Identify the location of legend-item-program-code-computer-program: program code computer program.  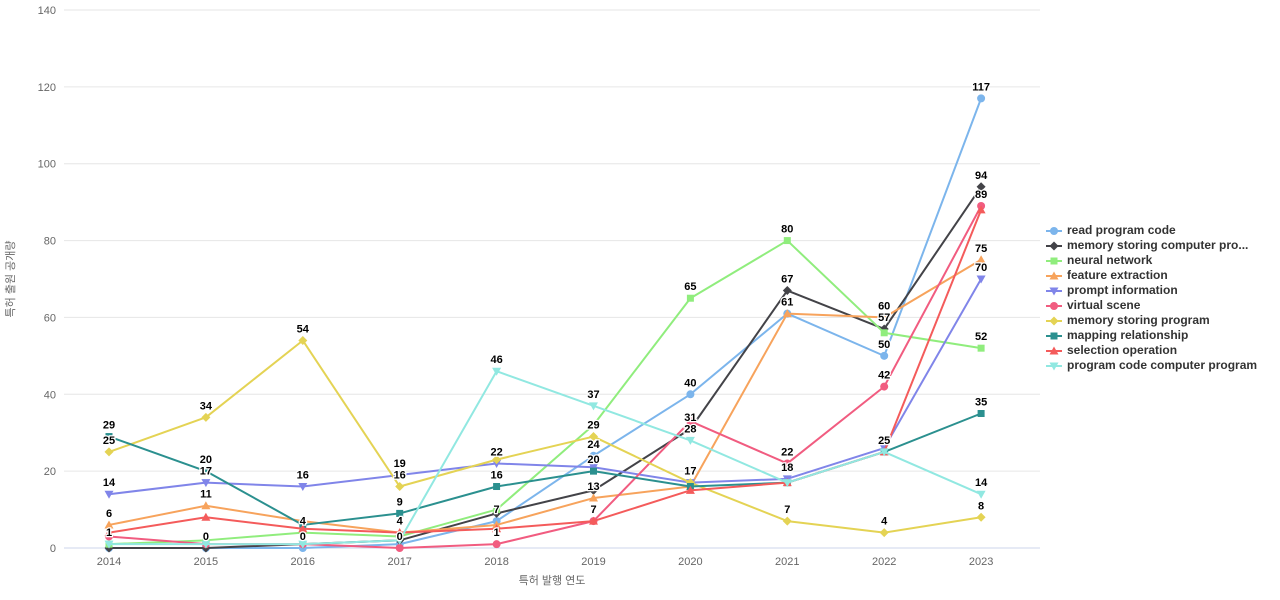
(1151, 365).